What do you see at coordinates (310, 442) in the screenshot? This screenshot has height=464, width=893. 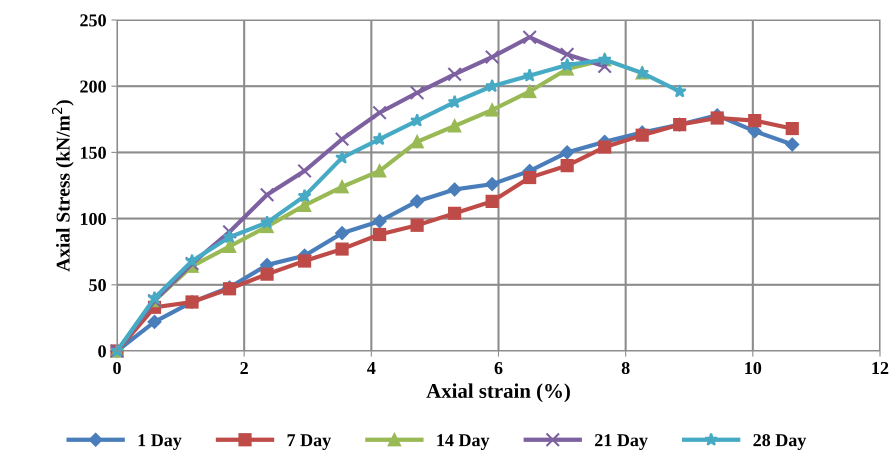 I see `legend-label: 7 Day` at bounding box center [310, 442].